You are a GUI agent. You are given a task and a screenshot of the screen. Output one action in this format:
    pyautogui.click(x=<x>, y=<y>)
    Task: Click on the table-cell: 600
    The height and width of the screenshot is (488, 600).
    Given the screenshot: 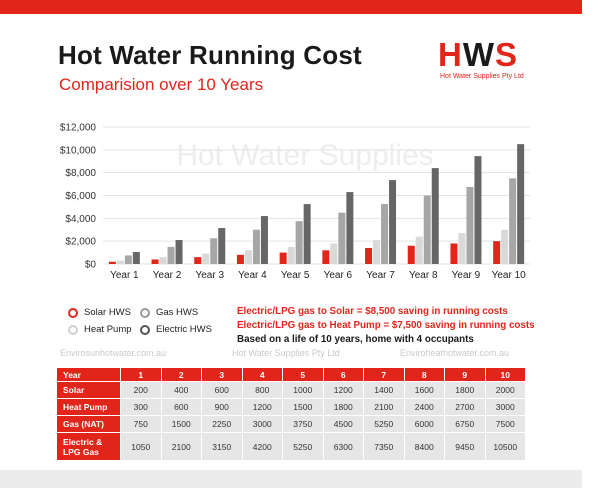 What is the action you would take?
    pyautogui.click(x=181, y=407)
    